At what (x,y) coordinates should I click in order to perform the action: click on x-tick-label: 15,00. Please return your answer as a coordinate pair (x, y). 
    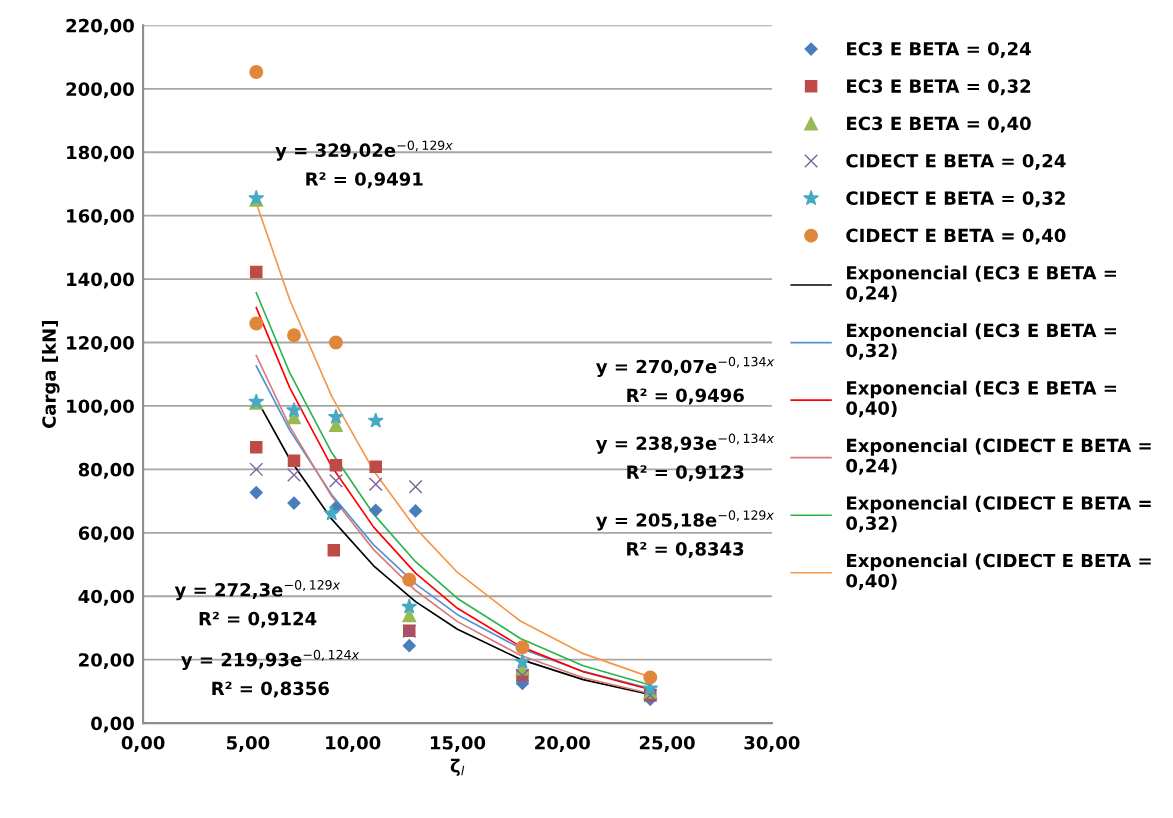
    Looking at the image, I should click on (458, 743).